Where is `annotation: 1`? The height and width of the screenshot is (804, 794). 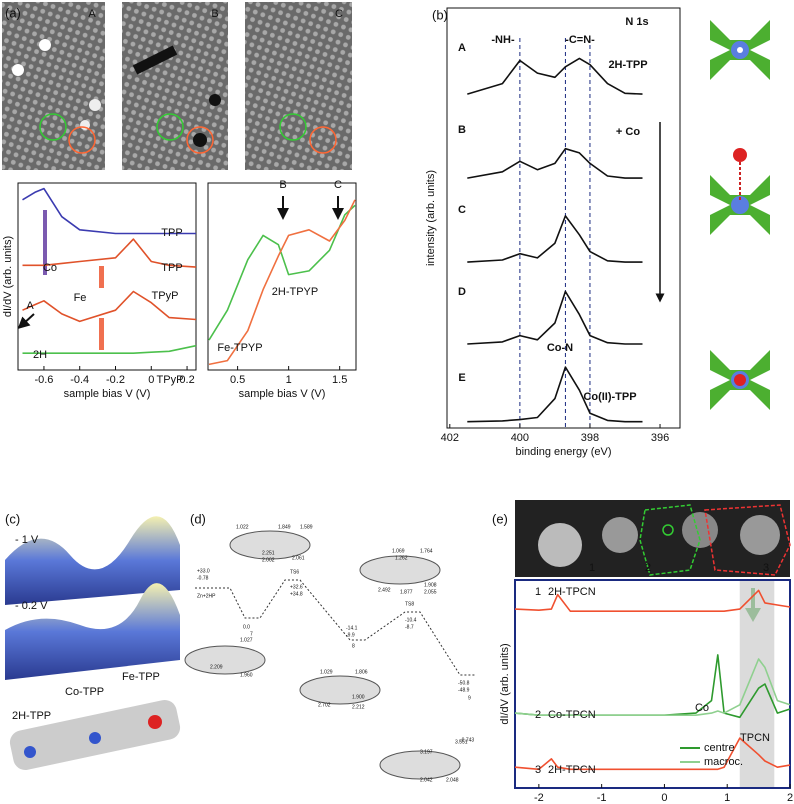 annotation: 1 is located at coordinates (538, 592).